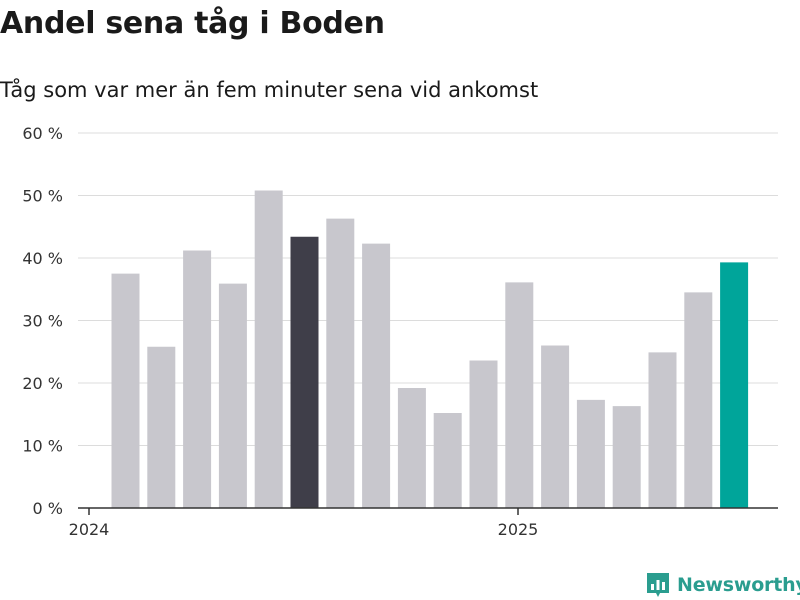 This screenshot has width=800, height=600. What do you see at coordinates (658, 585) in the screenshot?
I see `newsworthy-logo-icon` at bounding box center [658, 585].